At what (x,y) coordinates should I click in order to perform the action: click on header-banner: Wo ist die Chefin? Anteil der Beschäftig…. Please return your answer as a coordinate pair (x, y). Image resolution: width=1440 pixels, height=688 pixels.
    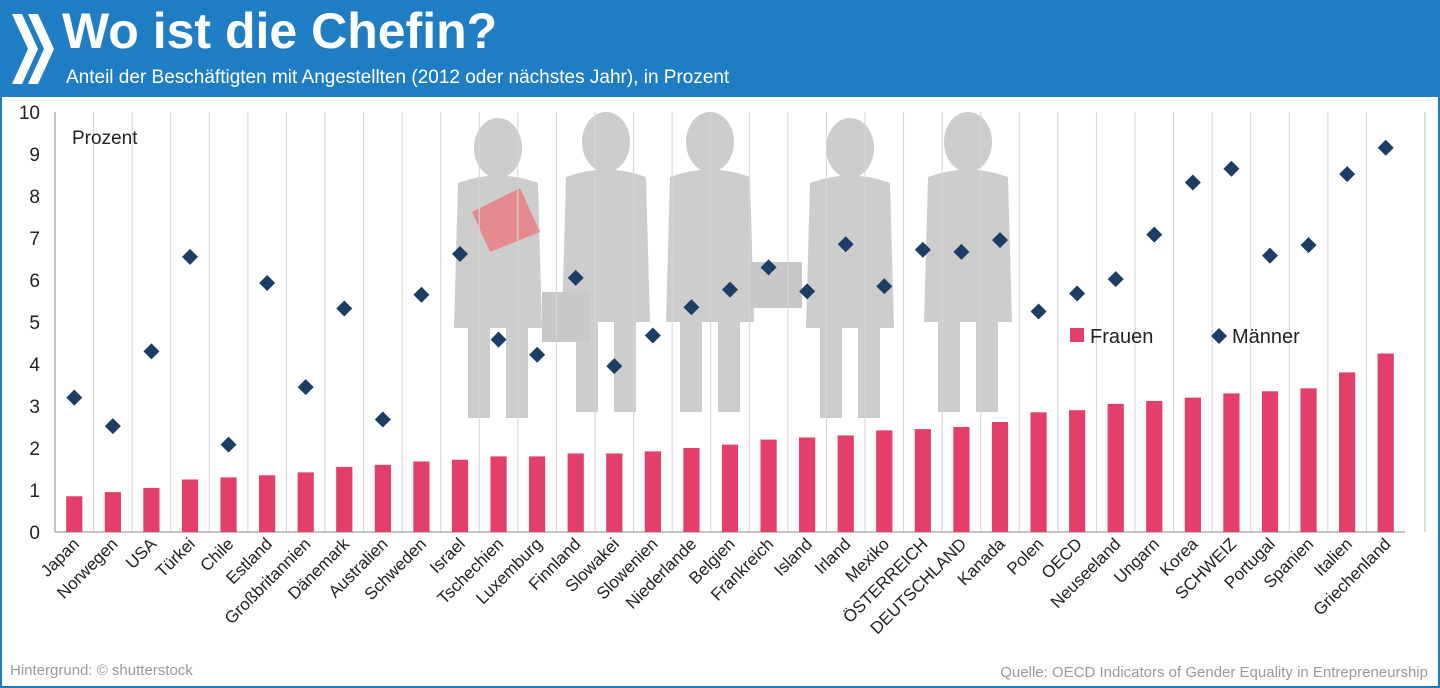
    Looking at the image, I should click on (720, 47).